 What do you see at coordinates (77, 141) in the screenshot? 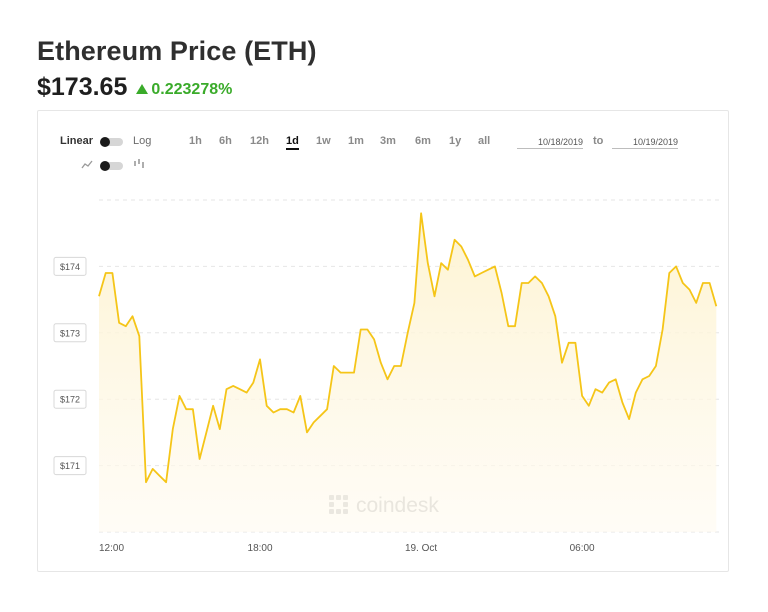
I see `linear-label: Linear` at bounding box center [77, 141].